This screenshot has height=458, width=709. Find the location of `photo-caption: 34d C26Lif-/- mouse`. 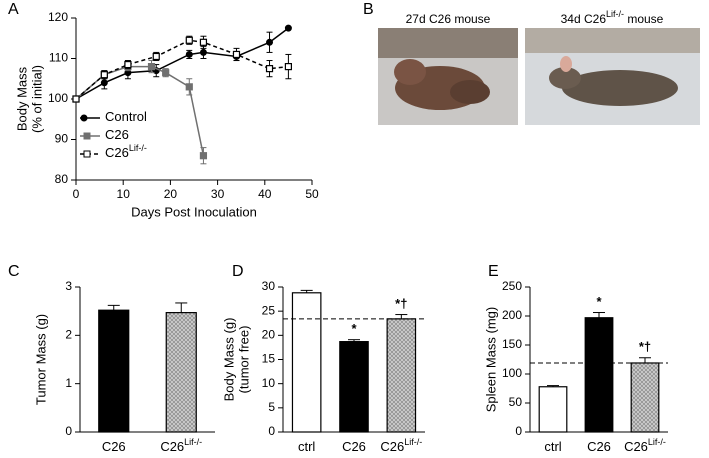

photo-caption: 34d C26Lif-/- mouse is located at coordinates (612, 17).